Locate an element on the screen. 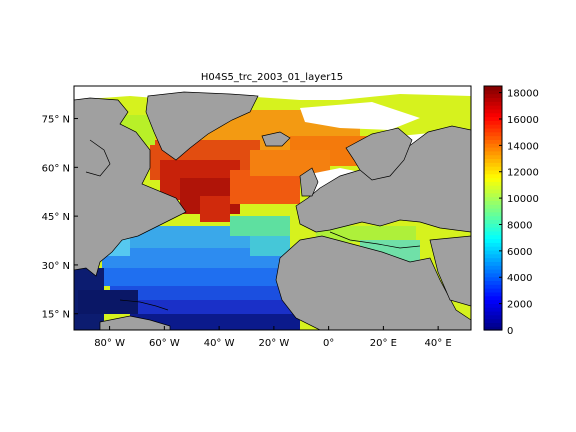 This screenshot has width=576, height=432. colorbar-tick-label: 6000 is located at coordinates (519, 252).